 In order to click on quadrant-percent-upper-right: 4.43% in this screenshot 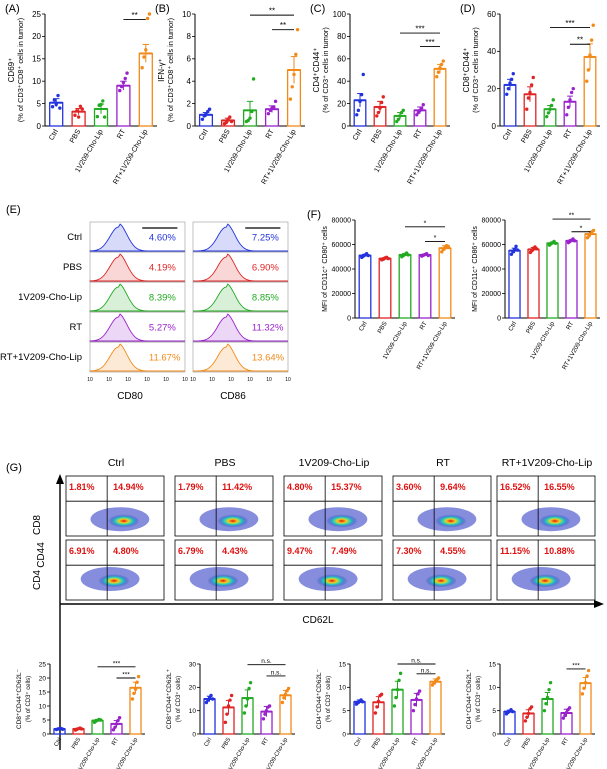, I will do `click(235, 551)`.